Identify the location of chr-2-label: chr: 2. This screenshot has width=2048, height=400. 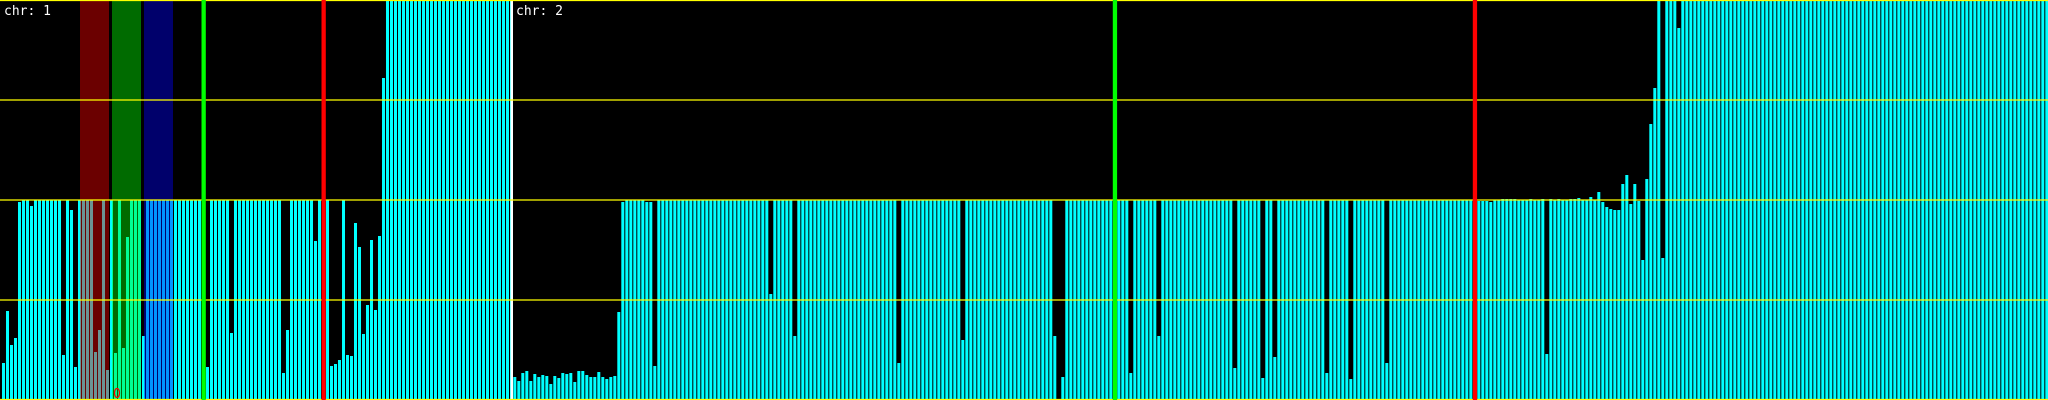
(539, 11).